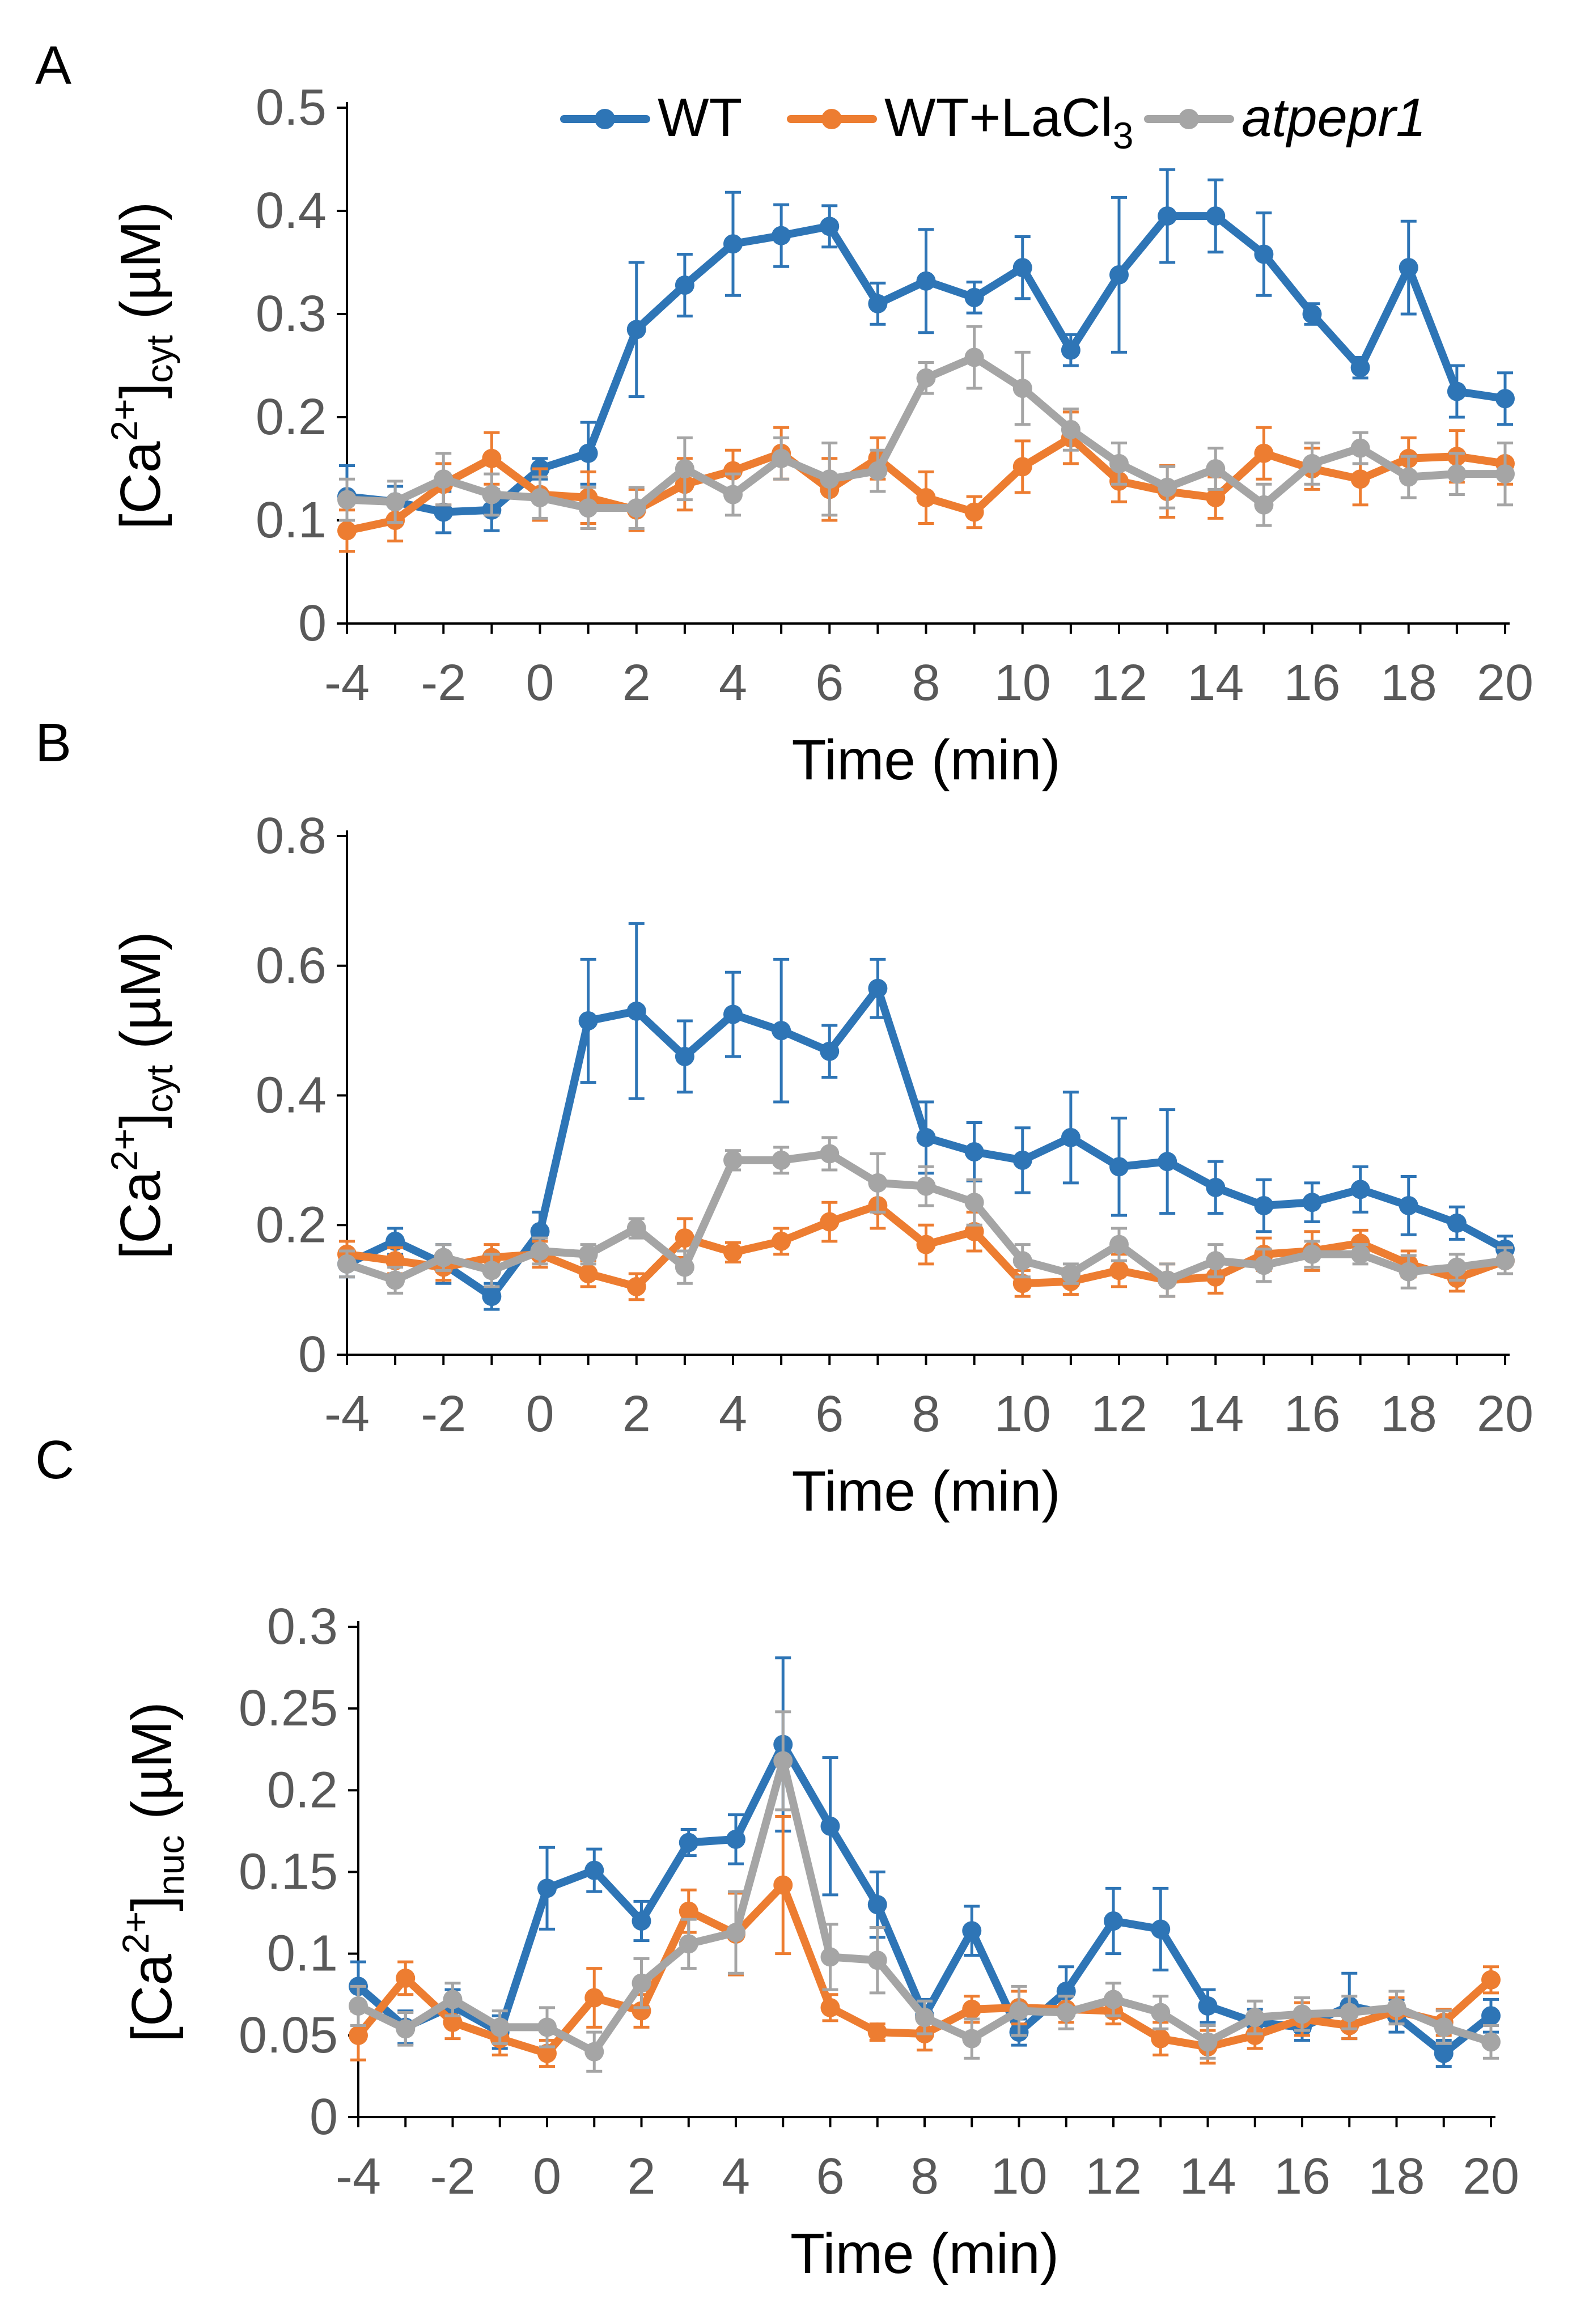 Image resolution: width=1572 pixels, height=2324 pixels. I want to click on series-atpepr1, so click(925, 1891).